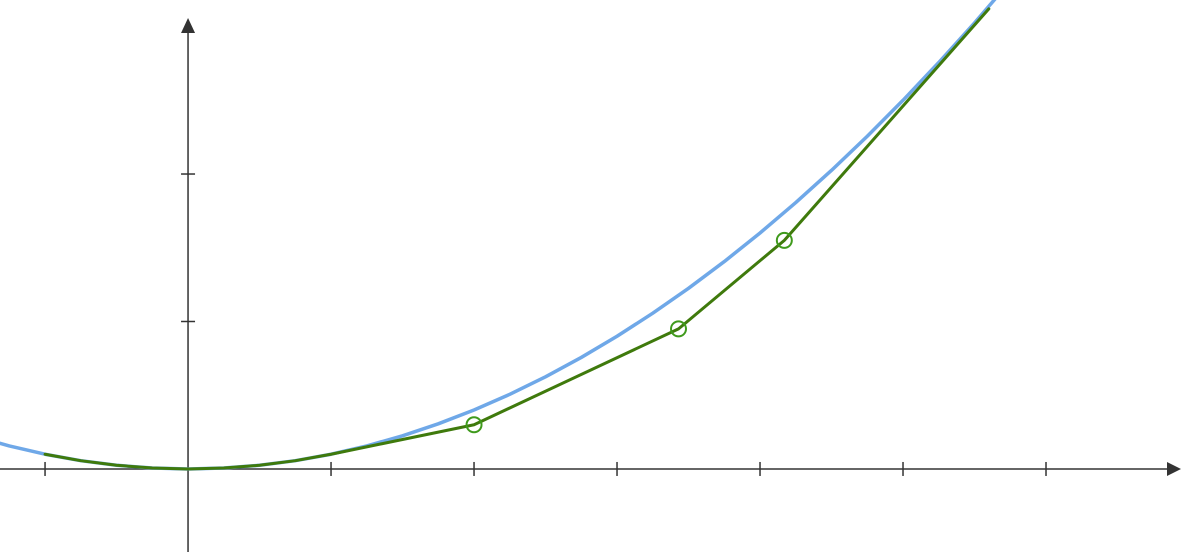 Image resolution: width=1183 pixels, height=552 pixels. What do you see at coordinates (188, 25) in the screenshot?
I see `y-axis-arrow` at bounding box center [188, 25].